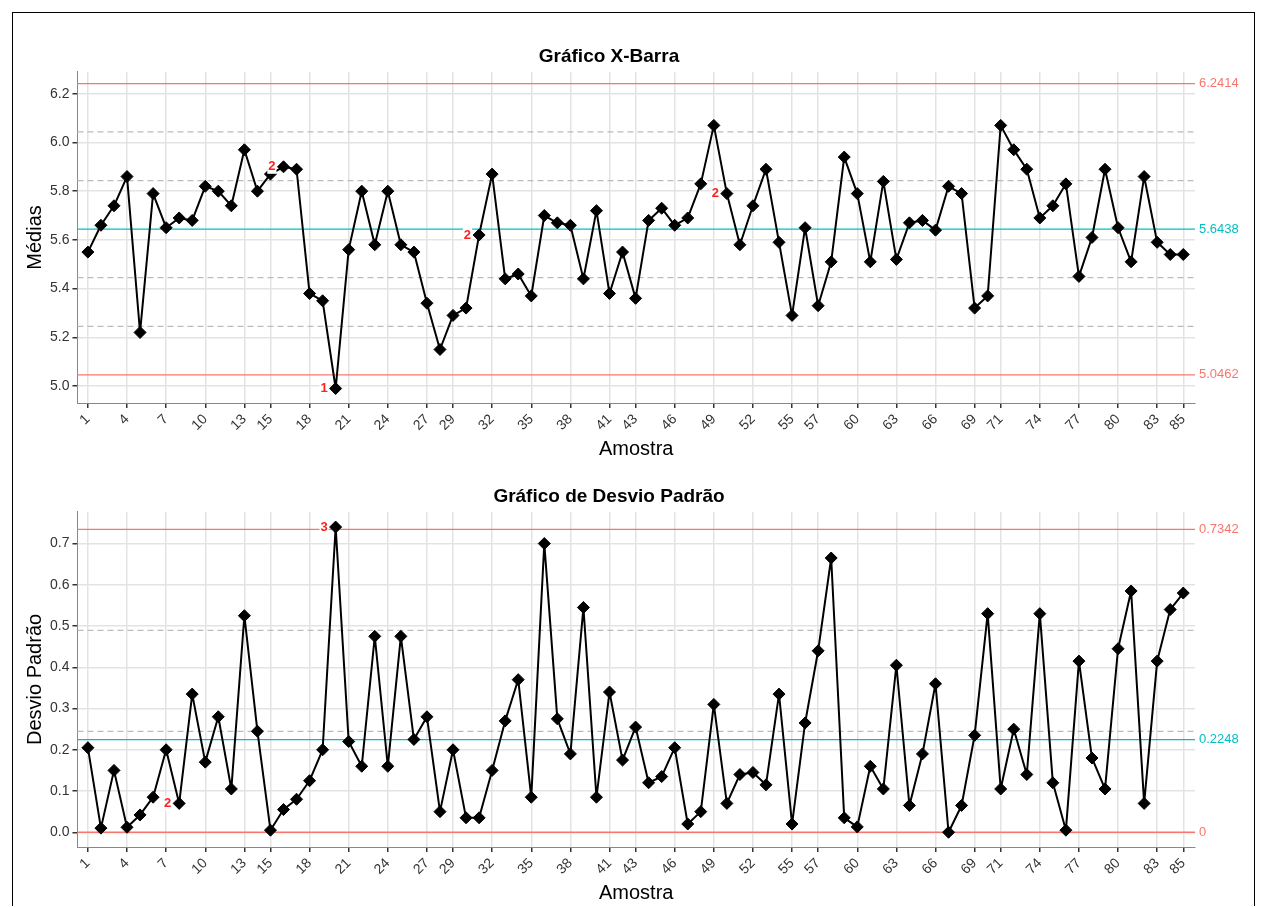  Describe the element at coordinates (33, 237) in the screenshot. I see `y-axis-title: Médias` at that location.